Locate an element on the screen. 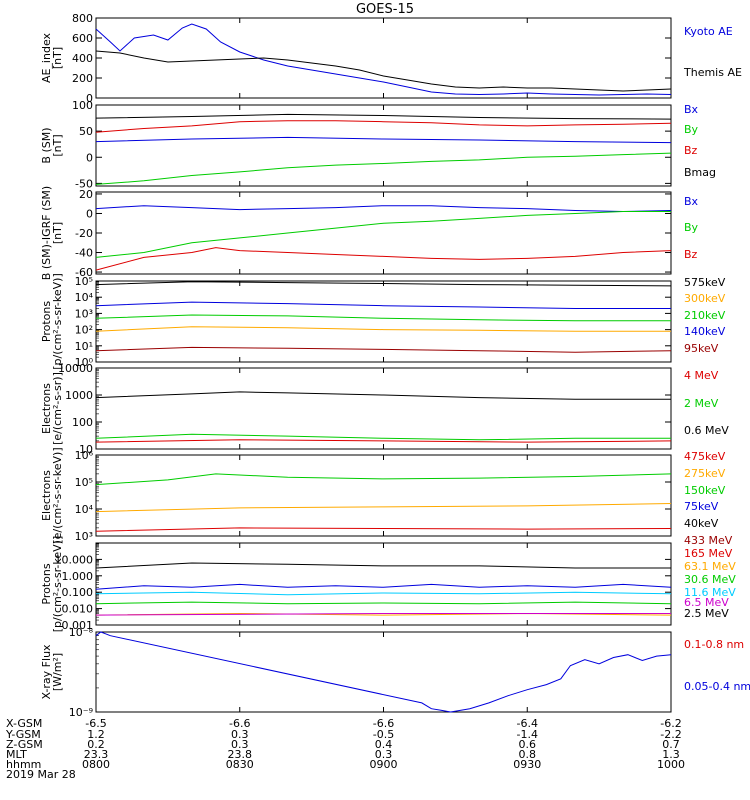 The image size is (750, 800). y-tick-label: 0.001 is located at coordinates (78, 625).